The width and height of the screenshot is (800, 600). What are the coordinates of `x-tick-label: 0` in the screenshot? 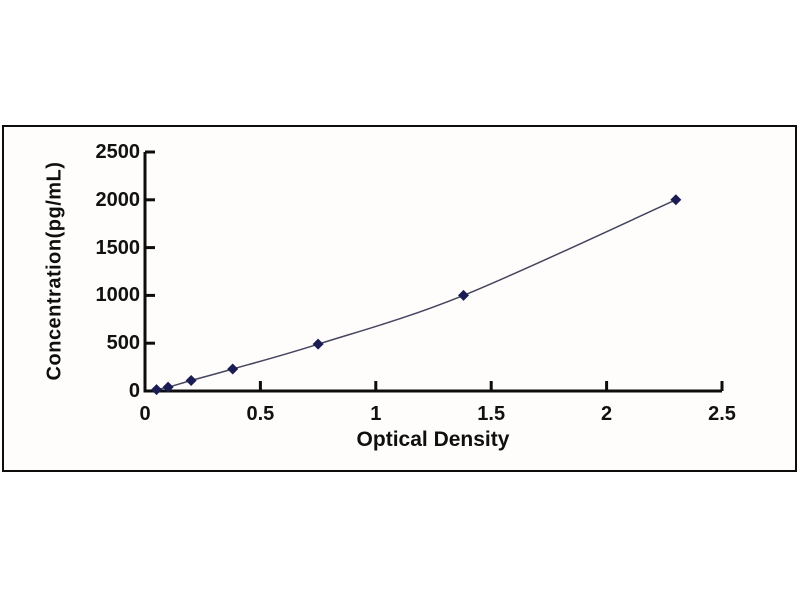 It's located at (145, 414).